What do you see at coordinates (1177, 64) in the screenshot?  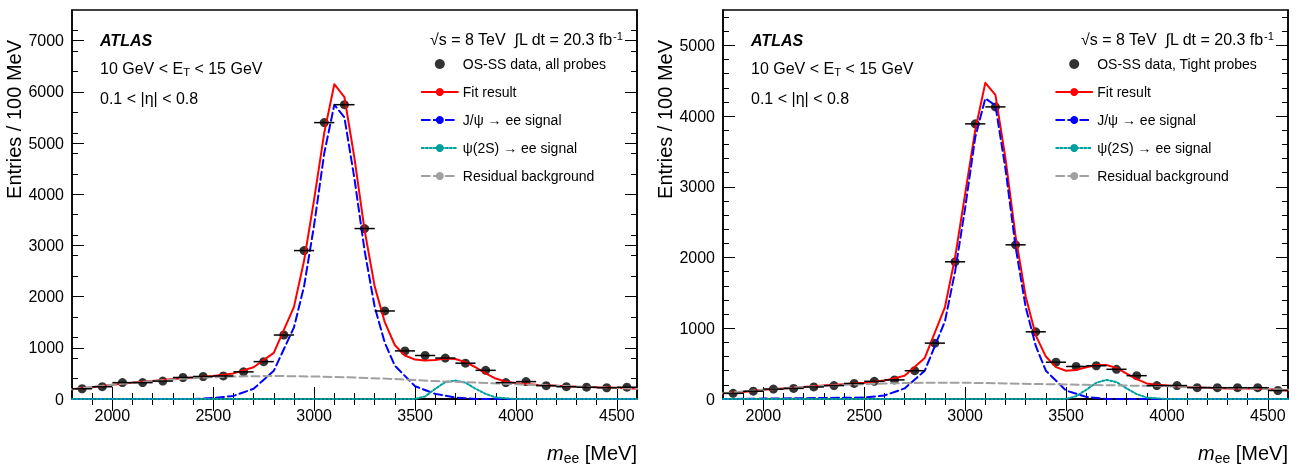 I see `legend-label: OS-SS data, Tight probes` at bounding box center [1177, 64].